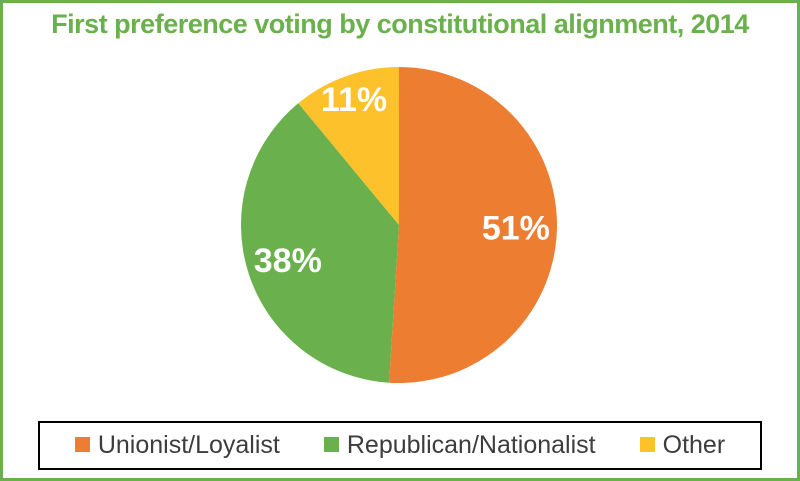 The image size is (800, 481). I want to click on legend-label-other: Other, so click(694, 445).